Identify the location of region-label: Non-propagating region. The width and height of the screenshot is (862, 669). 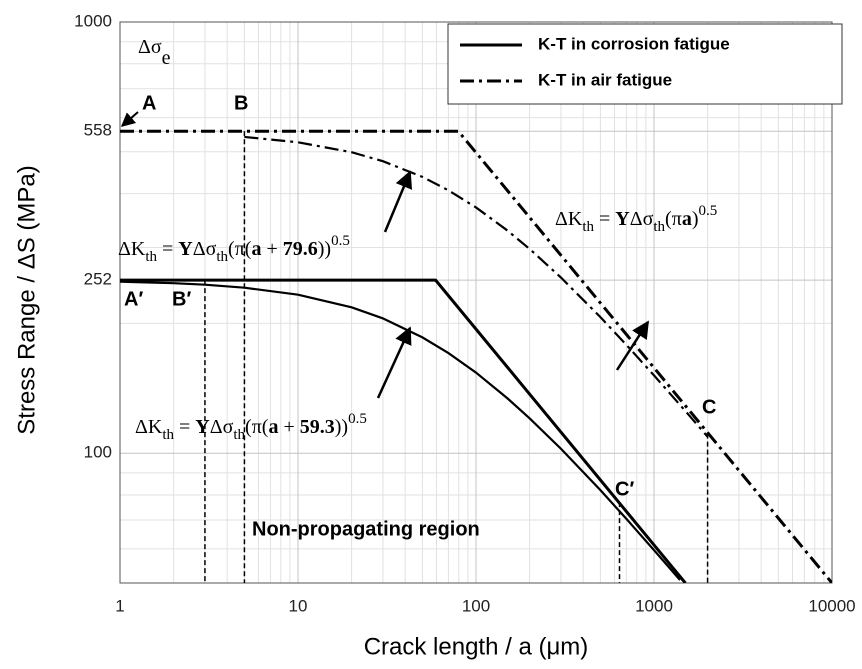
(366, 529).